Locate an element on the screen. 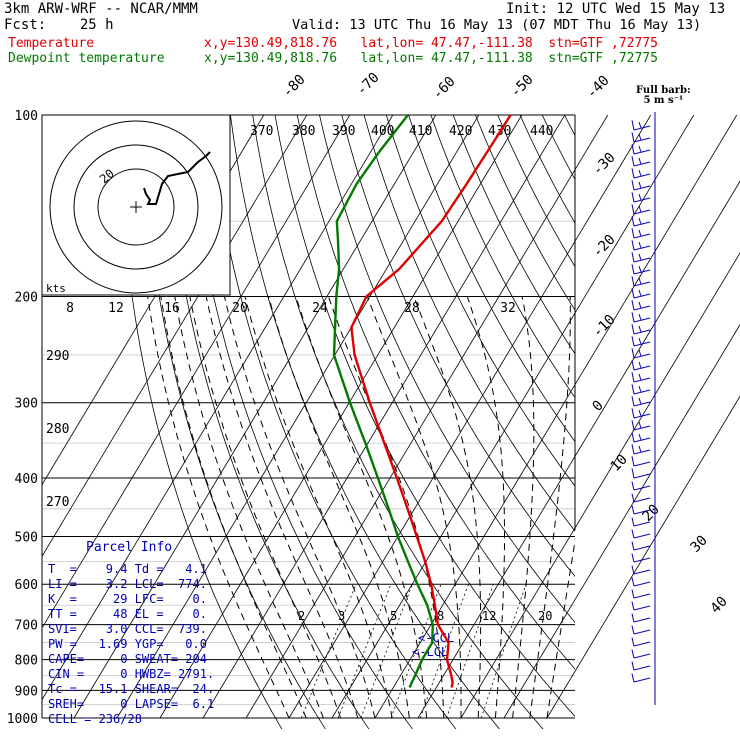 The width and height of the screenshot is (740, 740). hodograph-ring is located at coordinates (136, 207).